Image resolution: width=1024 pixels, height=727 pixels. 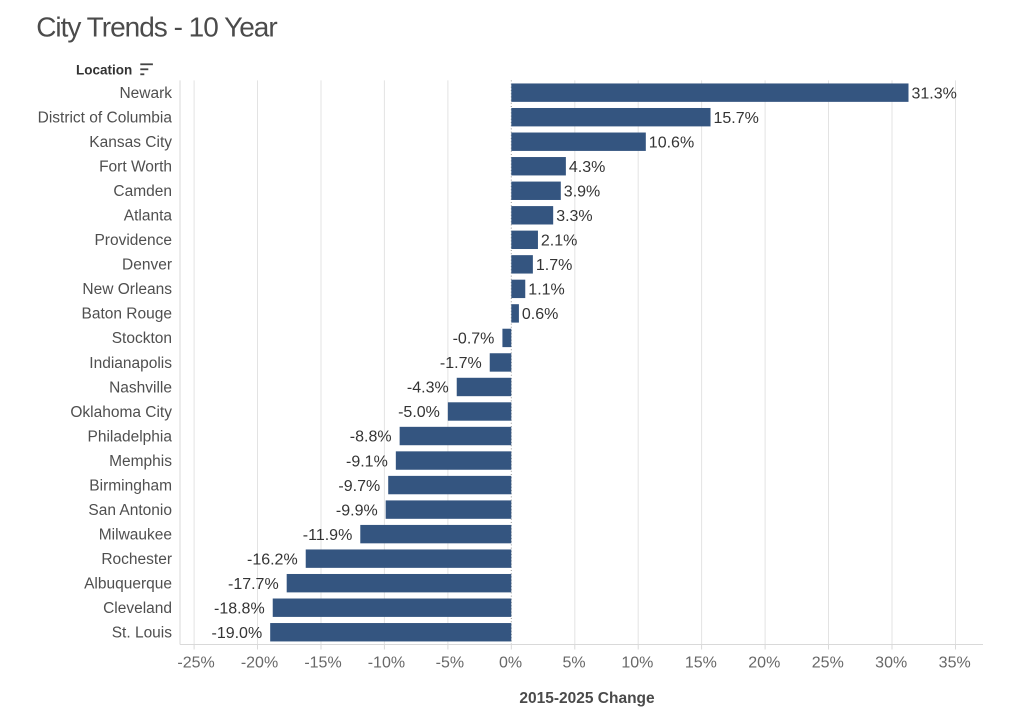 What do you see at coordinates (147, 265) in the screenshot?
I see `svg-text: Denver` at bounding box center [147, 265].